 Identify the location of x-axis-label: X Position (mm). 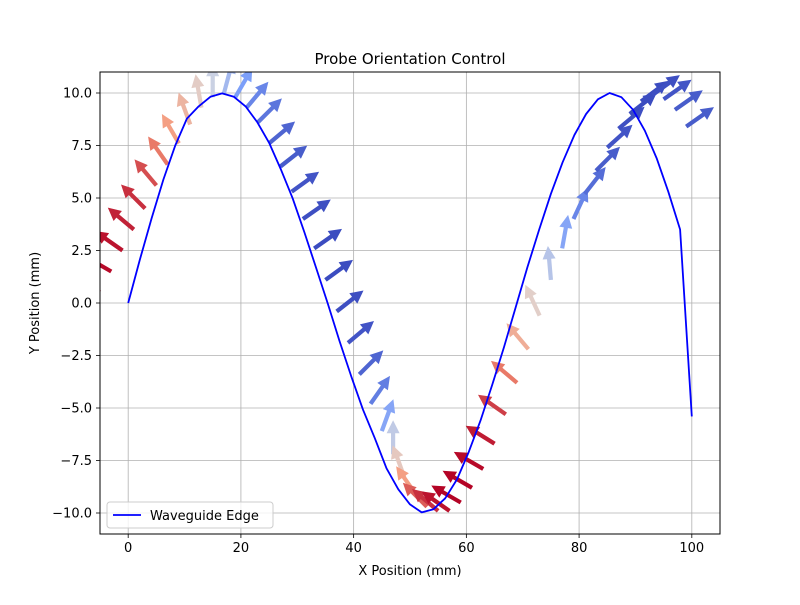
(409, 571).